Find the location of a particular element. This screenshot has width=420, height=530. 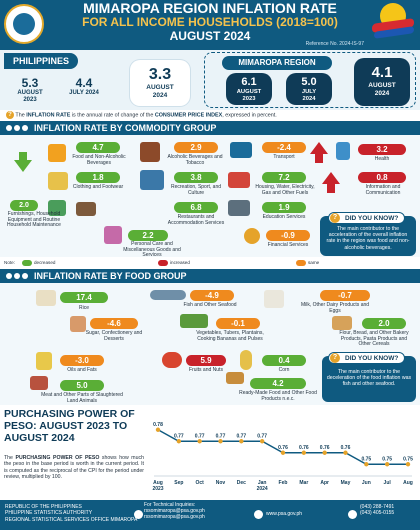

commodity-value: 7.2 is located at coordinates (284, 177).